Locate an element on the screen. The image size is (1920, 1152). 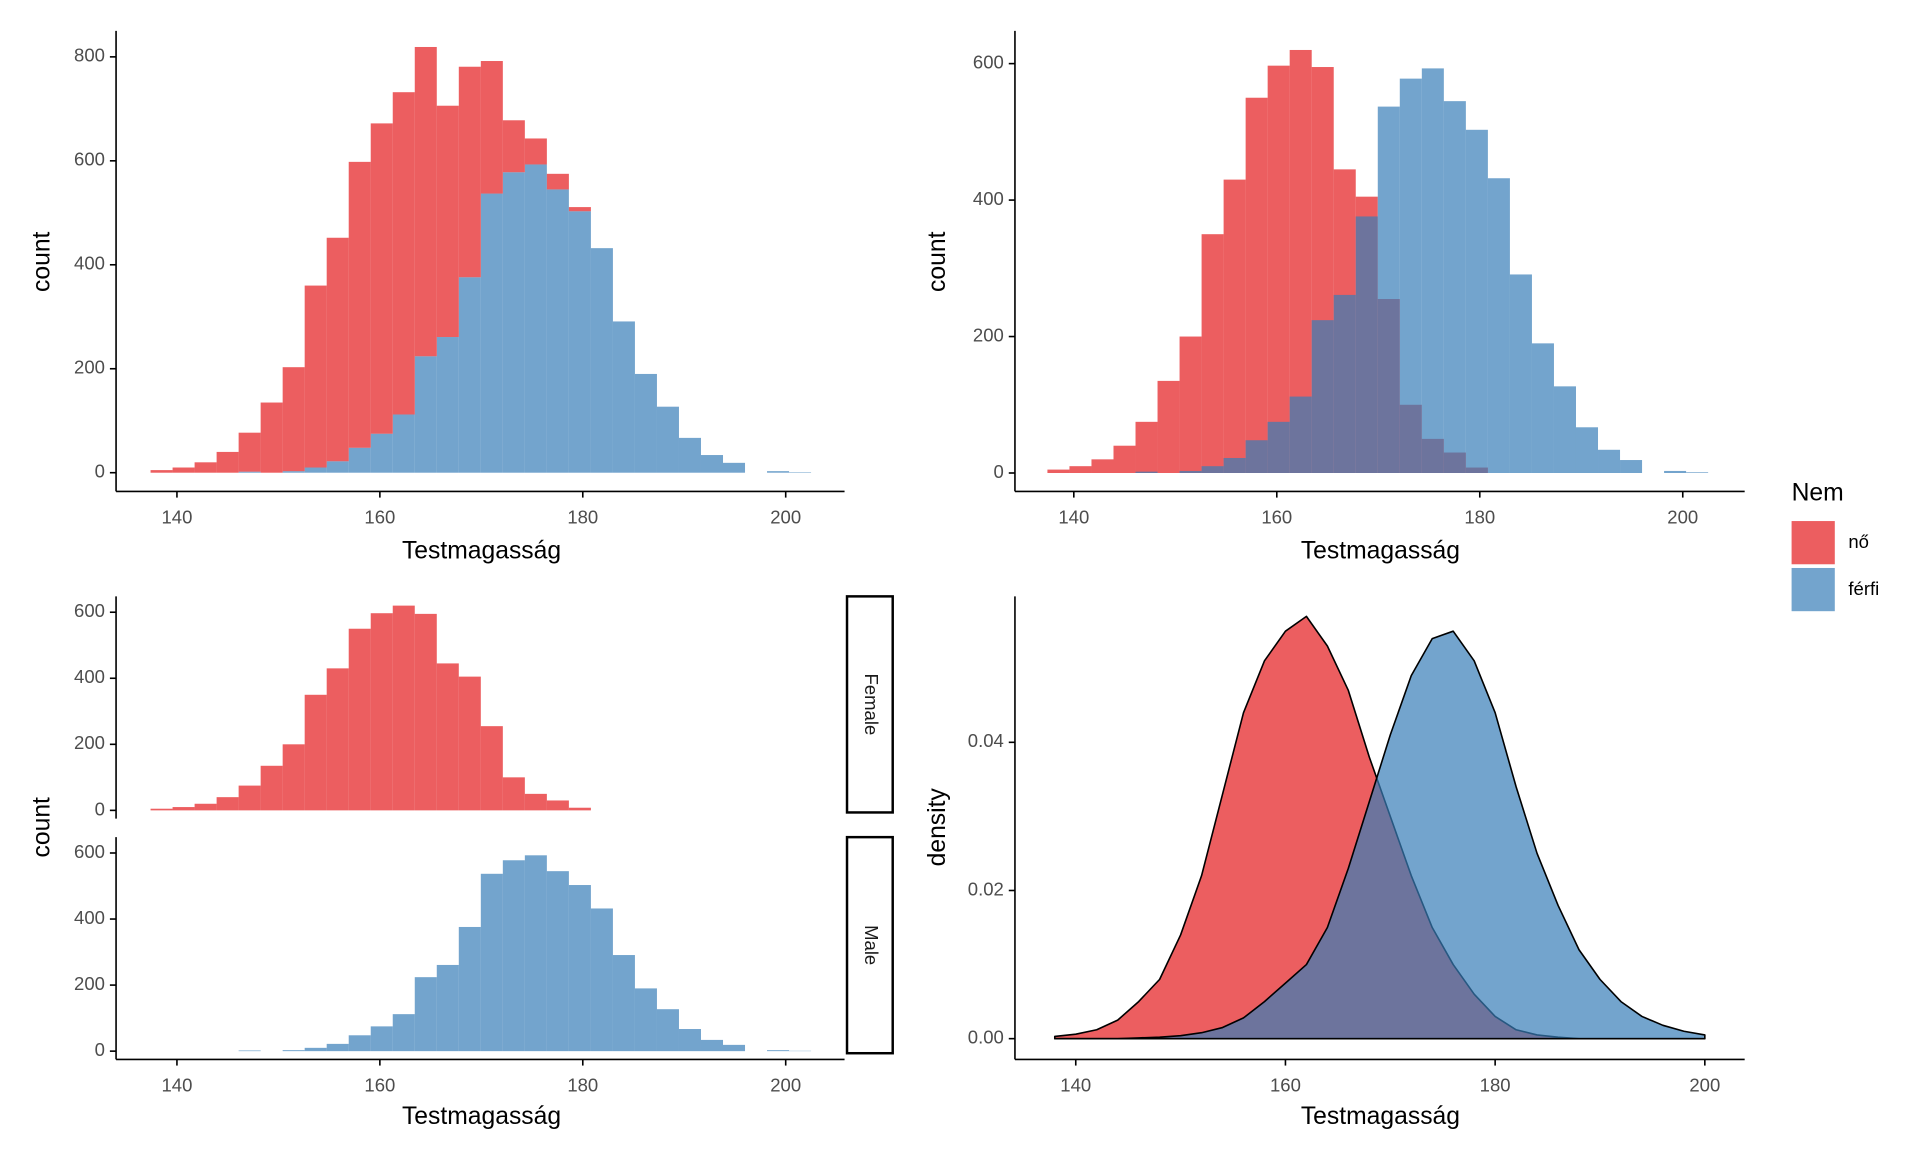
legend-title: Nem is located at coordinates (1818, 492).